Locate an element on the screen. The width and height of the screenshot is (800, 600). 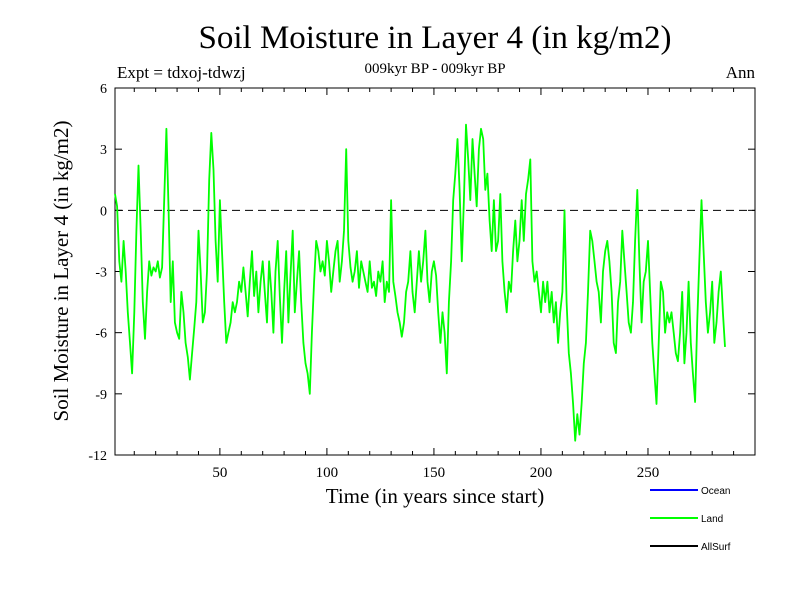
x-axis-label: Time (in years since start) is located at coordinates (435, 496).